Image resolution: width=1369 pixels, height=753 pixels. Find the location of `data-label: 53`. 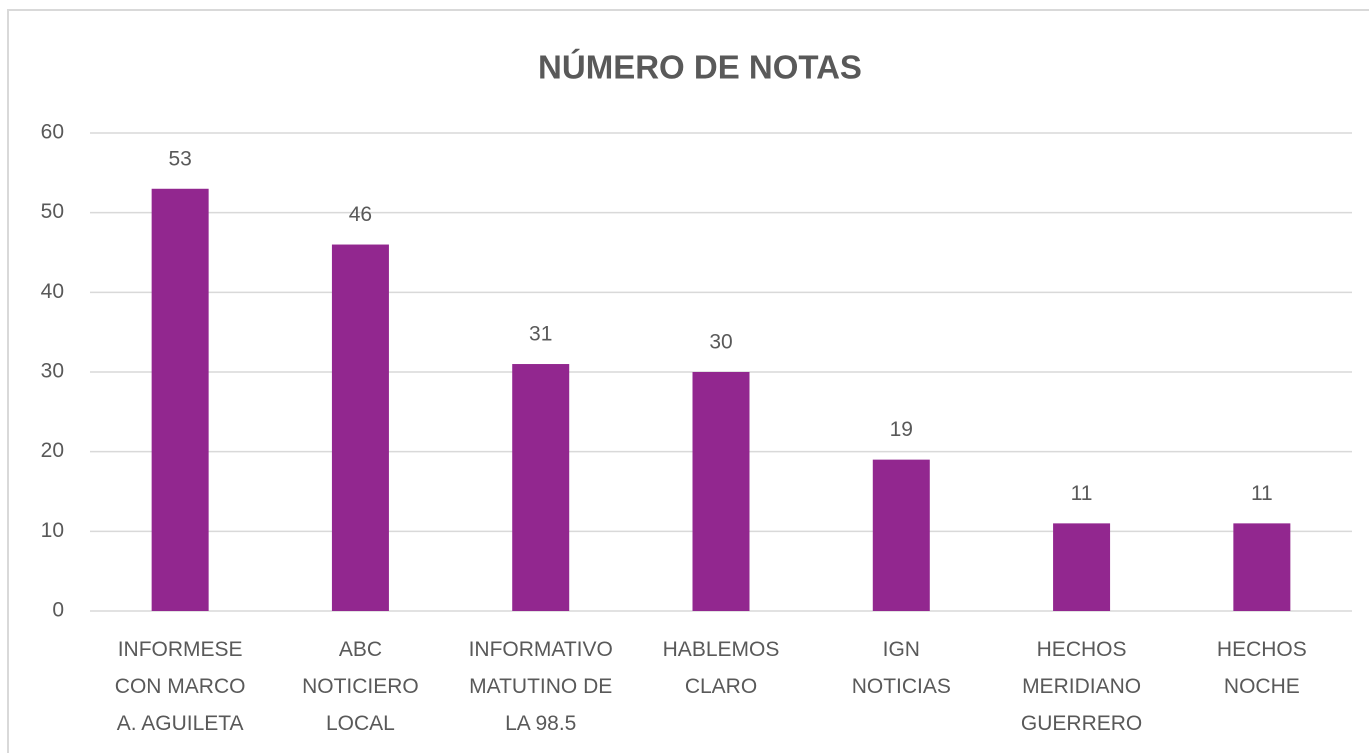

data-label: 53 is located at coordinates (179, 158).